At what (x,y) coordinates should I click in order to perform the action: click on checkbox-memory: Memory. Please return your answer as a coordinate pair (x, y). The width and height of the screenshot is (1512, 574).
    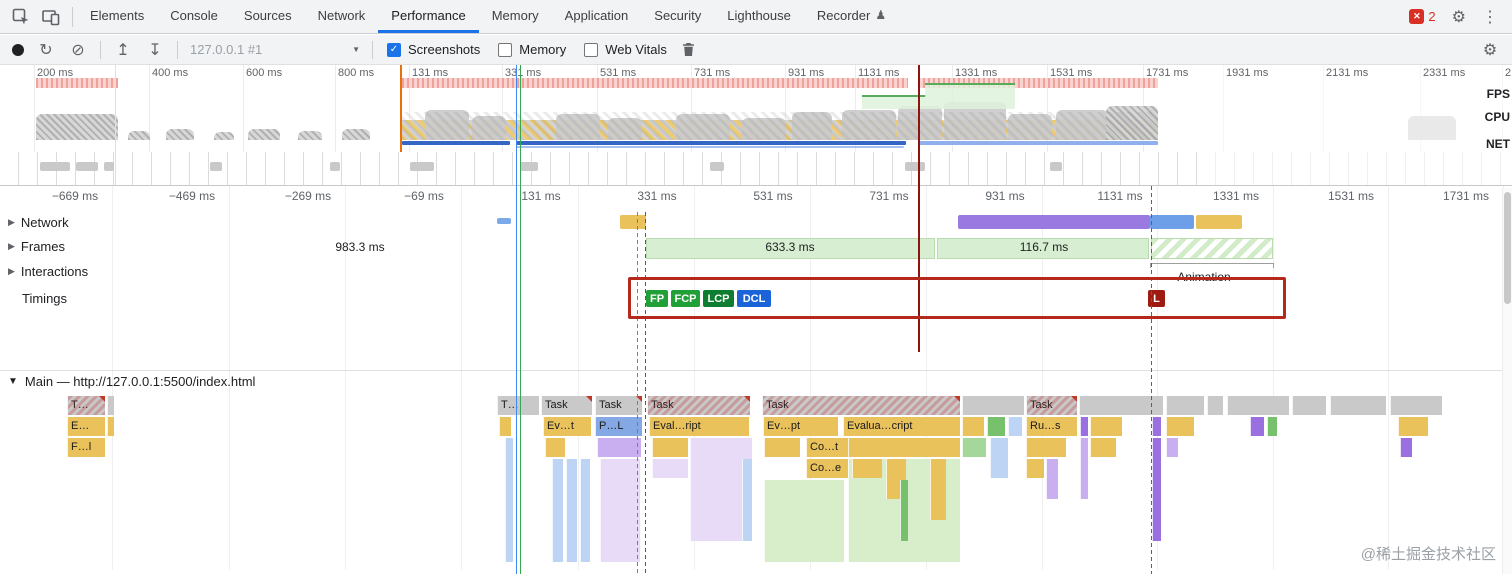
    Looking at the image, I should click on (532, 49).